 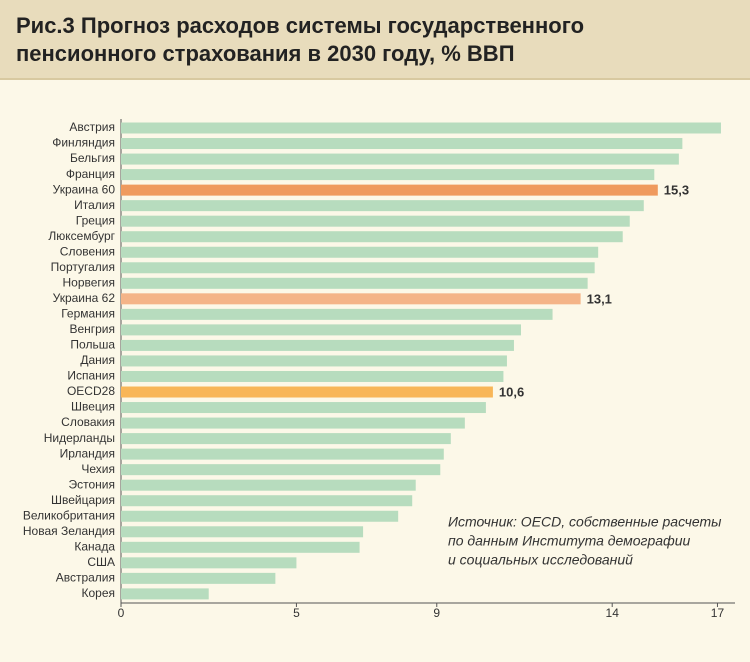 What do you see at coordinates (84, 298) in the screenshot?
I see `y-tick-label: Украина 62` at bounding box center [84, 298].